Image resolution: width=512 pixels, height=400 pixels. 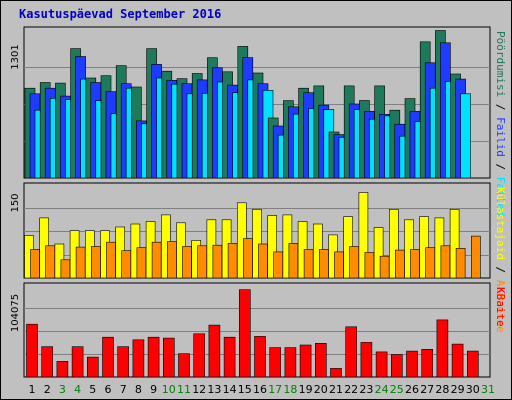 What do you see at coordinates (153, 389) in the screenshot?
I see `day-label: 9` at bounding box center [153, 389].